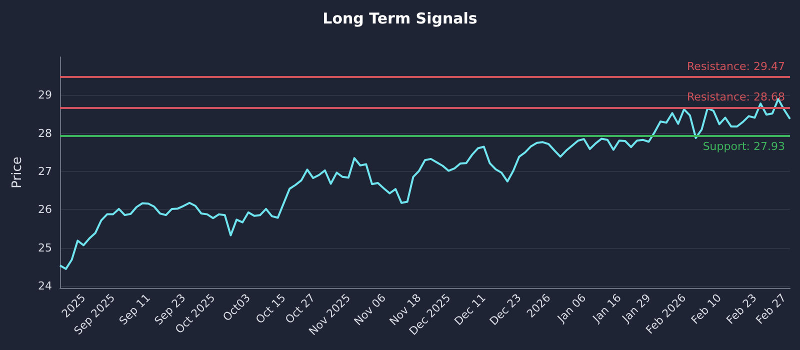 This screenshot has width=800, height=350. I want to click on y-tick-label: 25, so click(45, 247).